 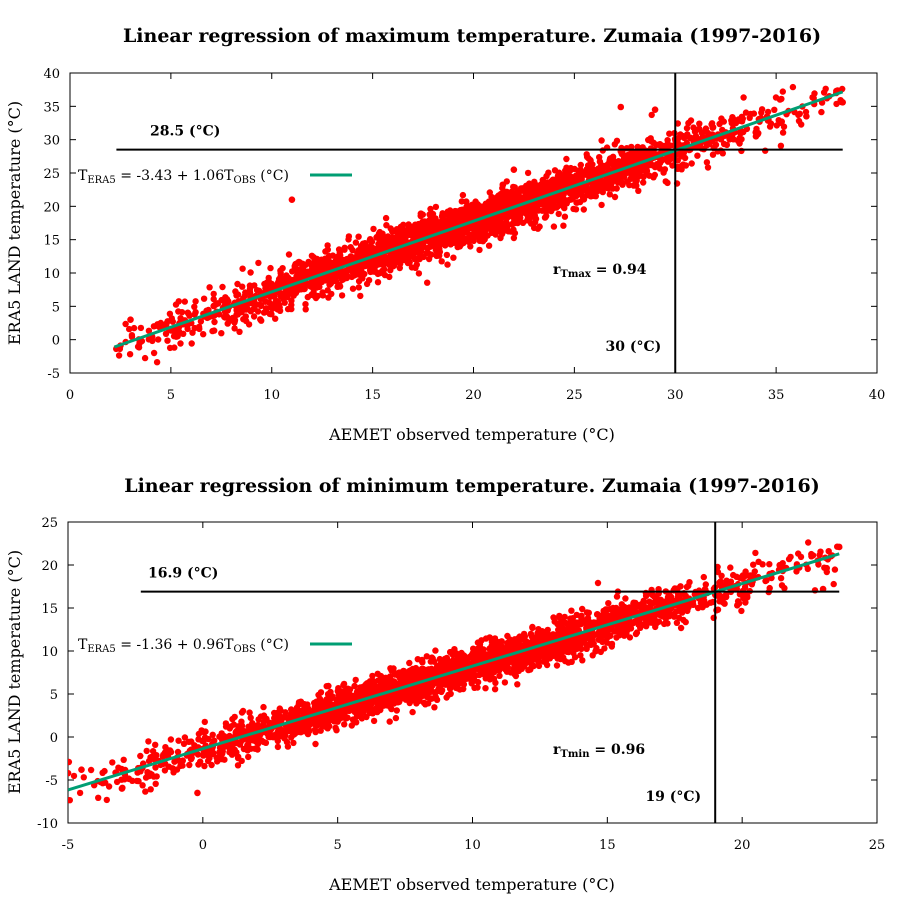 I want to click on y-tick-label: 10, so click(x=49, y=652).